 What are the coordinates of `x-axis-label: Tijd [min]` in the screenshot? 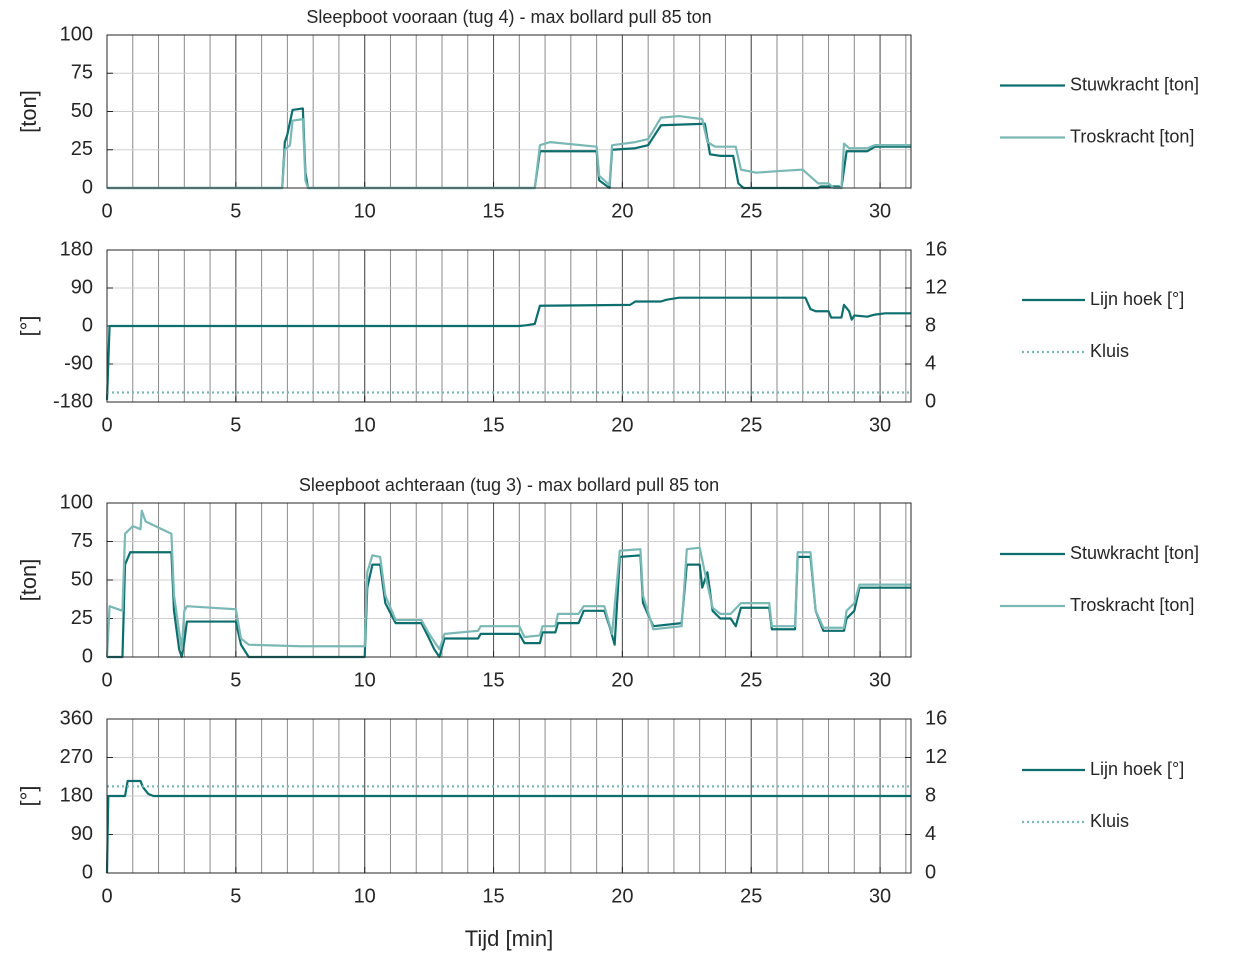 It's located at (509, 938).